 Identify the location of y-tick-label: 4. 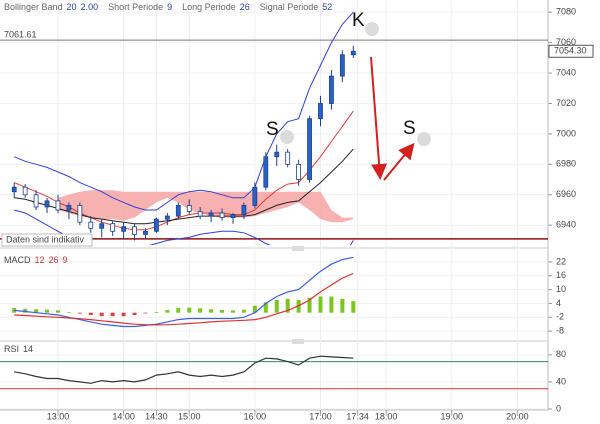
(558, 303).